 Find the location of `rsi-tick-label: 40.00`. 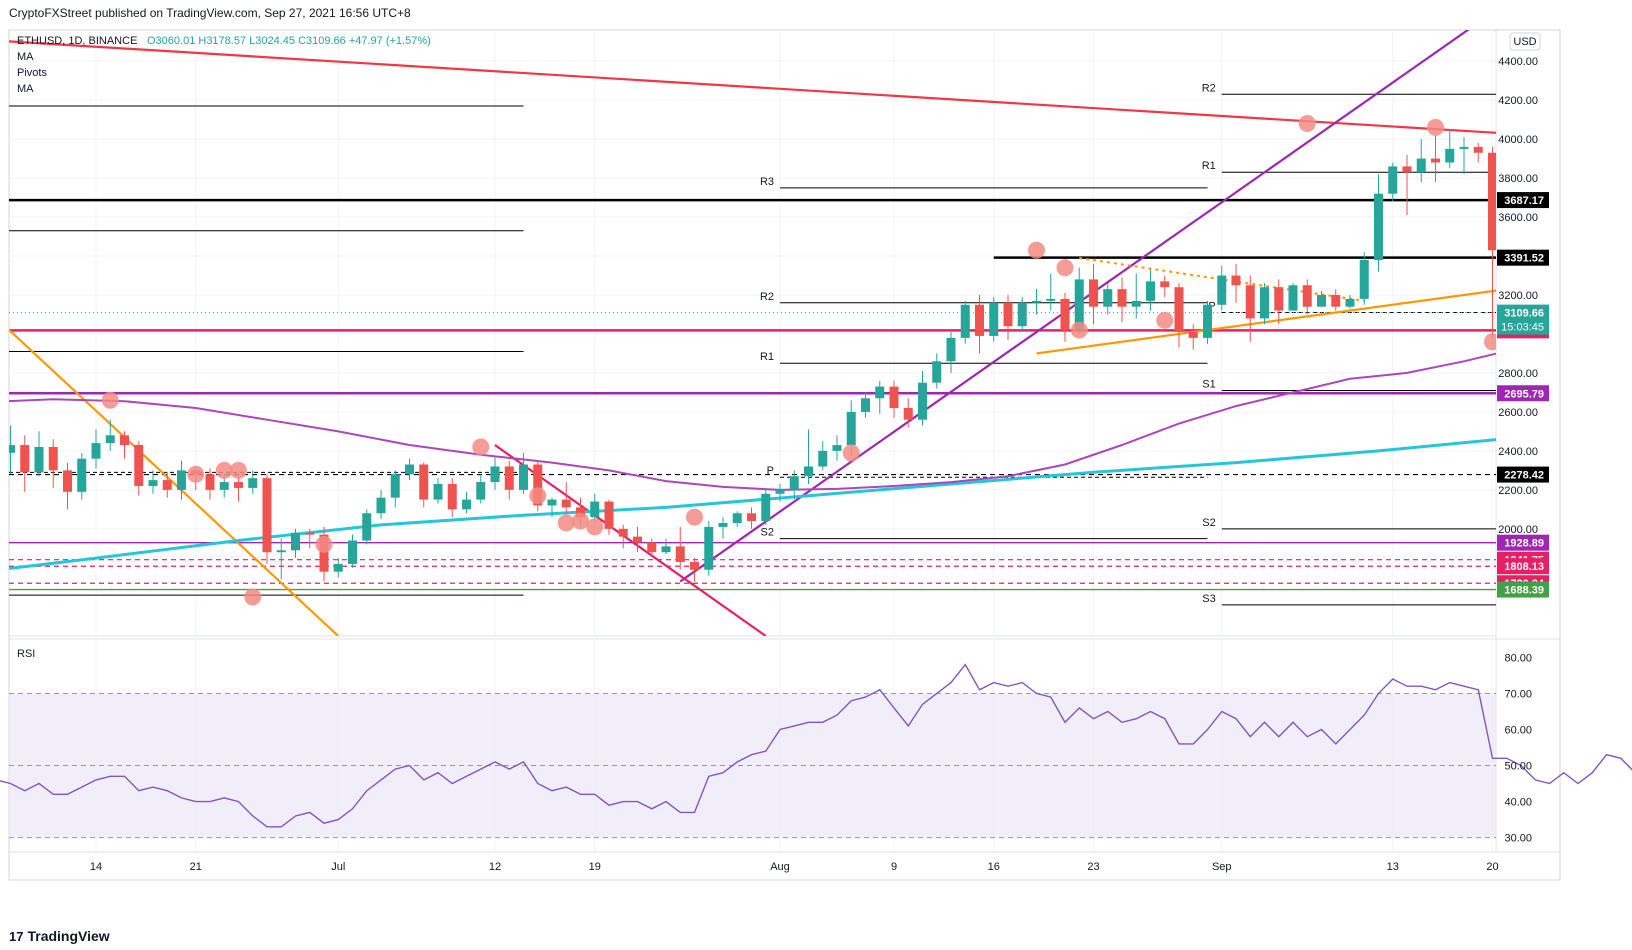

rsi-tick-label: 40.00 is located at coordinates (1518, 803).